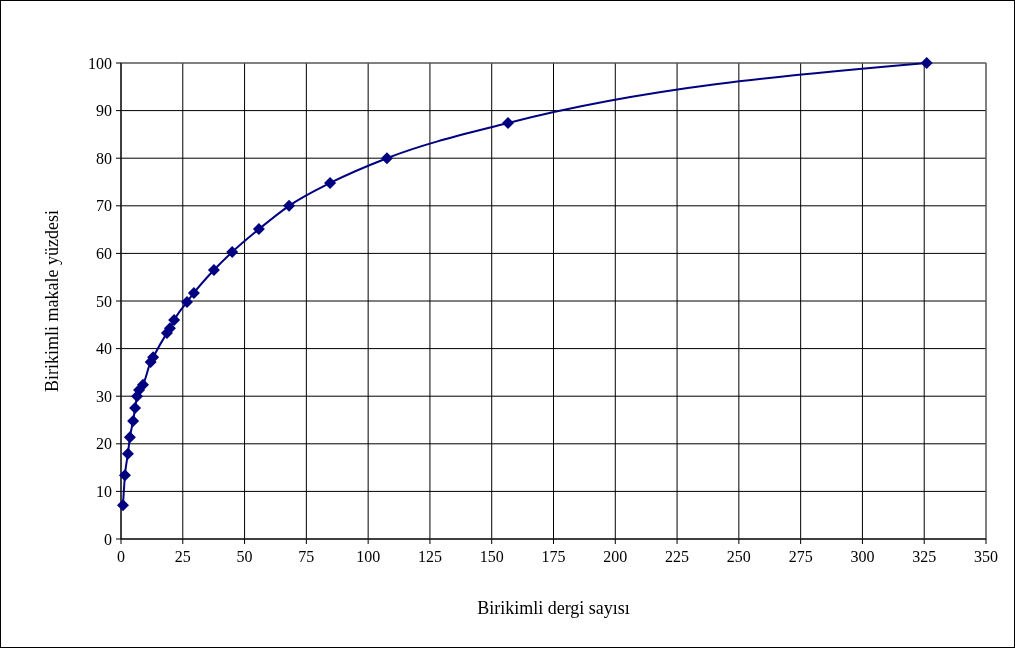 This screenshot has width=1015, height=648. What do you see at coordinates (104, 206) in the screenshot?
I see `y-tick-label: 70` at bounding box center [104, 206].